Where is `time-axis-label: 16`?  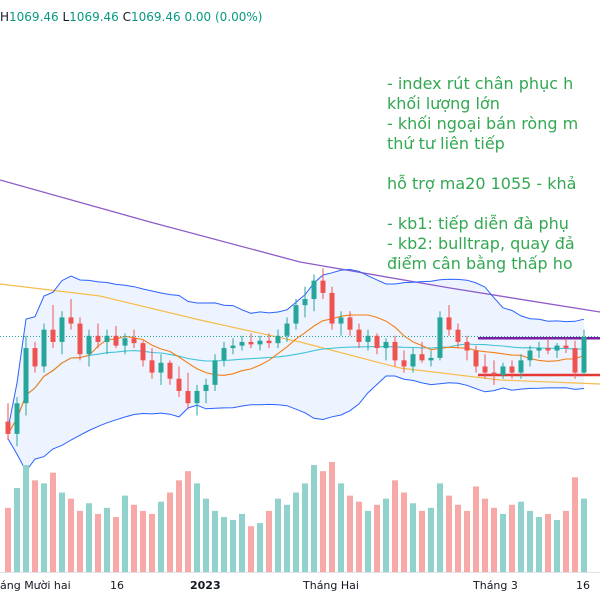
time-axis-label: 16 is located at coordinates (117, 585).